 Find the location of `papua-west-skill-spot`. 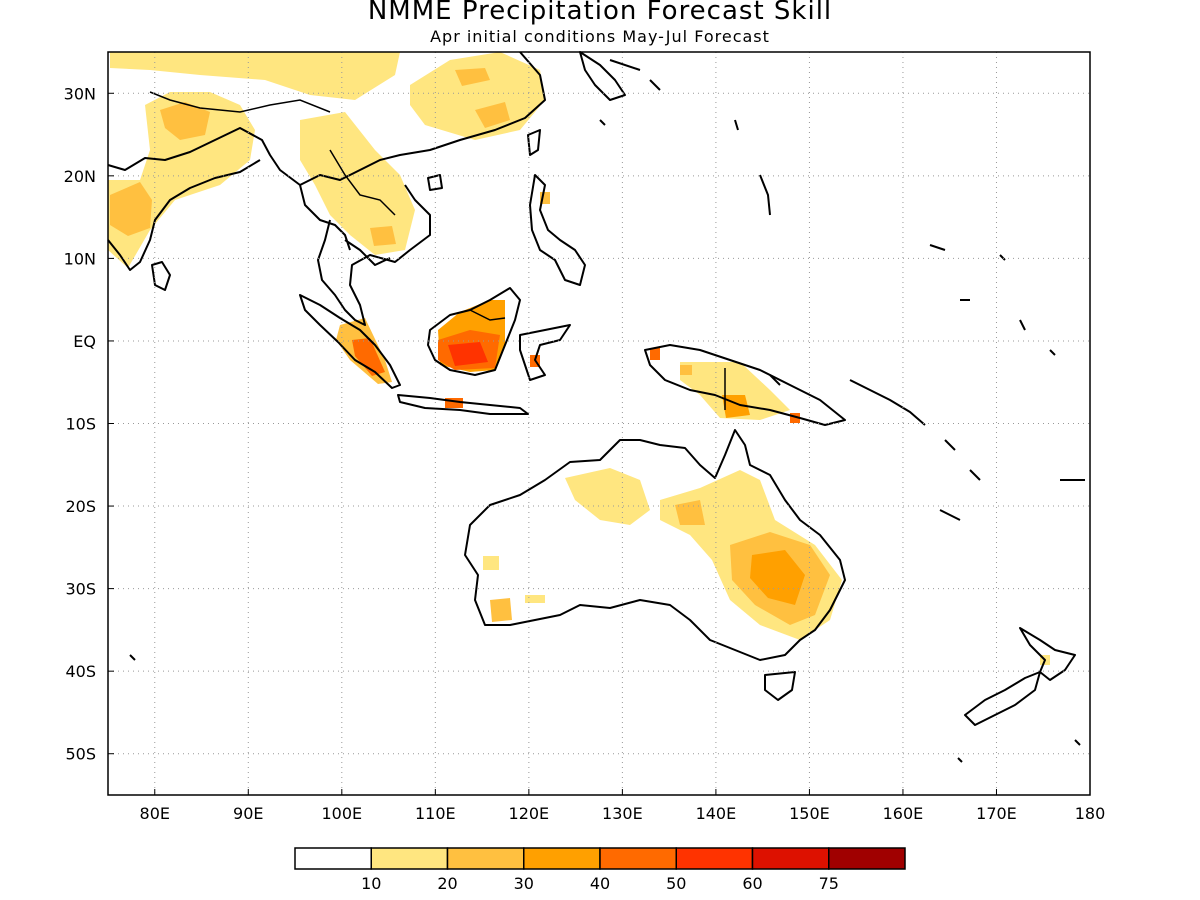

papua-west-skill-spot is located at coordinates (686, 370).